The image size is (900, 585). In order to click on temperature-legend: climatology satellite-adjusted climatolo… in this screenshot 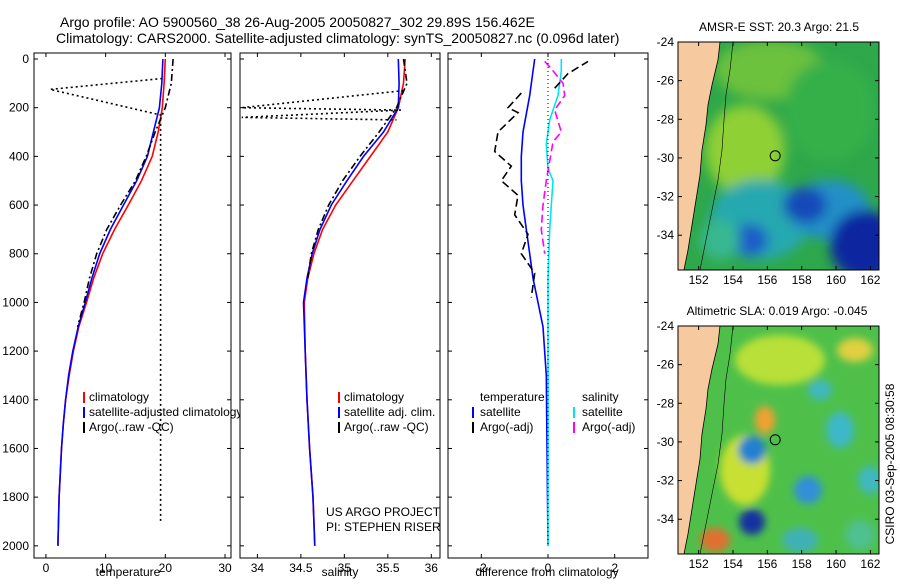, I will do `click(162, 412)`.